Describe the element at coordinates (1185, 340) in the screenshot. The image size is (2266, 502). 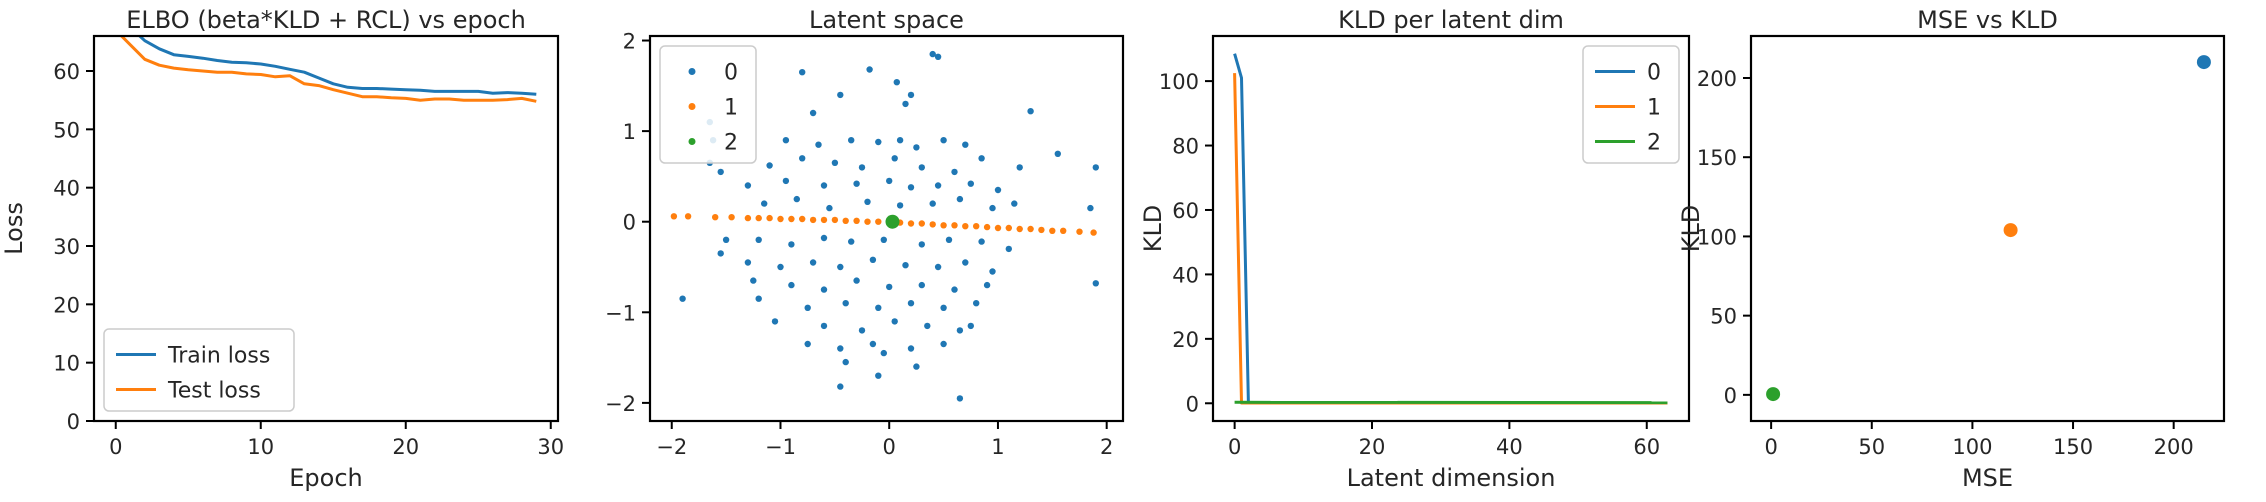
I see `y-tick-label: 20` at that location.